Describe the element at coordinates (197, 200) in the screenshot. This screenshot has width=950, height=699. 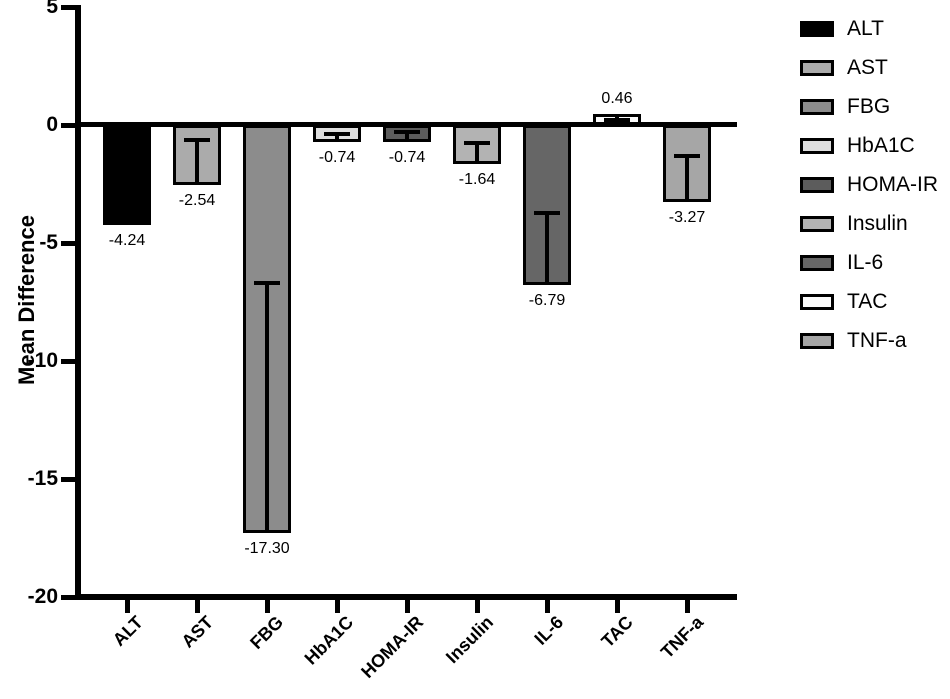
I see `value-label-AST: -2.54` at that location.